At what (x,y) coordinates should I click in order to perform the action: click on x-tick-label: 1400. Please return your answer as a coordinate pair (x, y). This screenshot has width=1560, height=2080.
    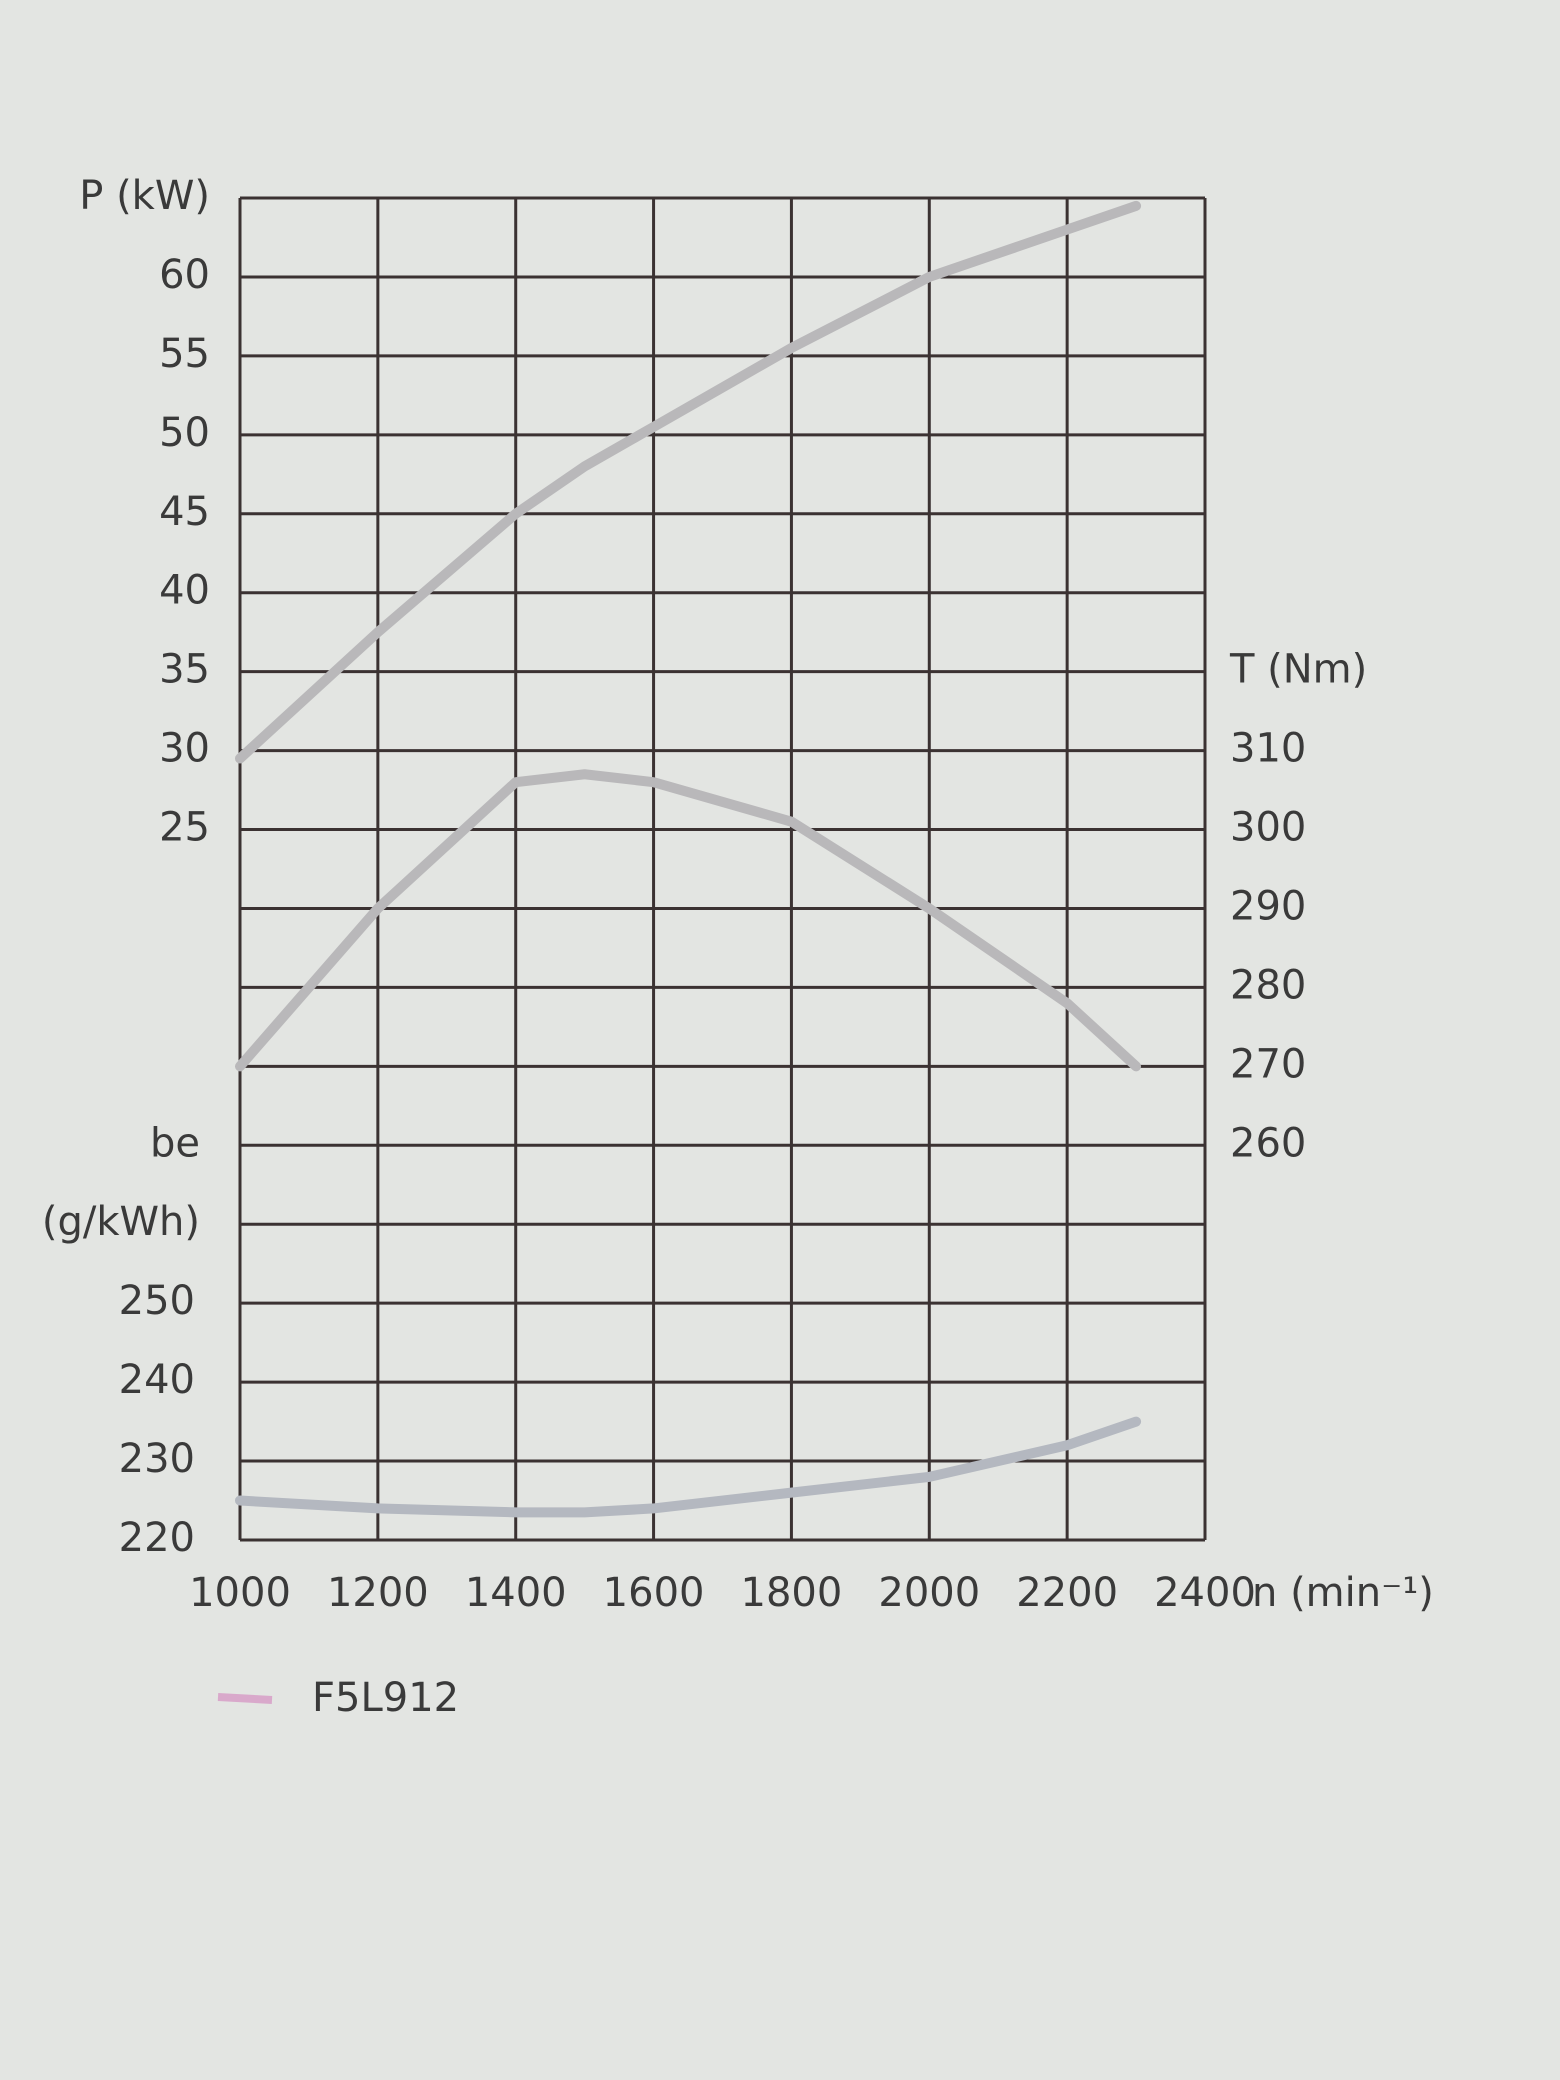
    Looking at the image, I should click on (516, 1593).